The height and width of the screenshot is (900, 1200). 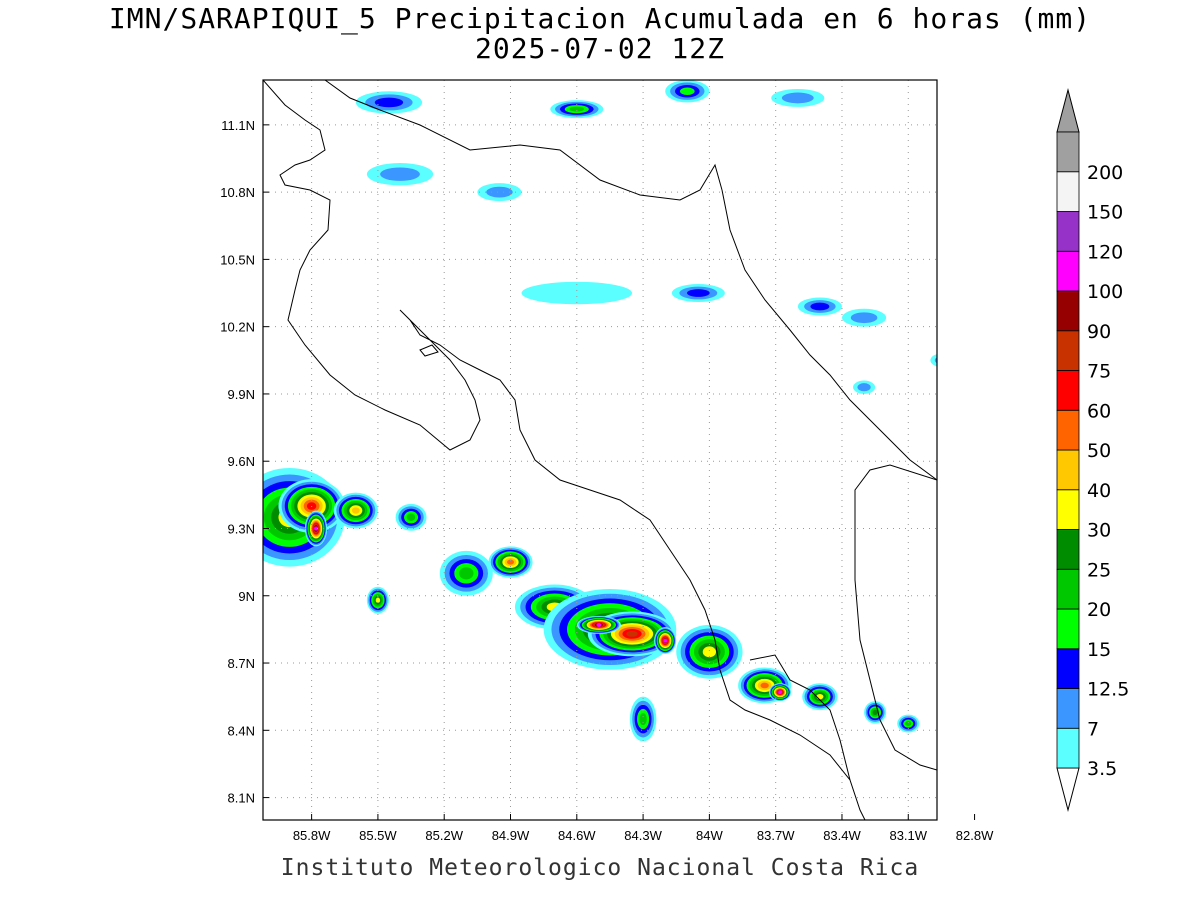 What do you see at coordinates (577, 835) in the screenshot?
I see `xtick-label-4: 84.6W` at bounding box center [577, 835].